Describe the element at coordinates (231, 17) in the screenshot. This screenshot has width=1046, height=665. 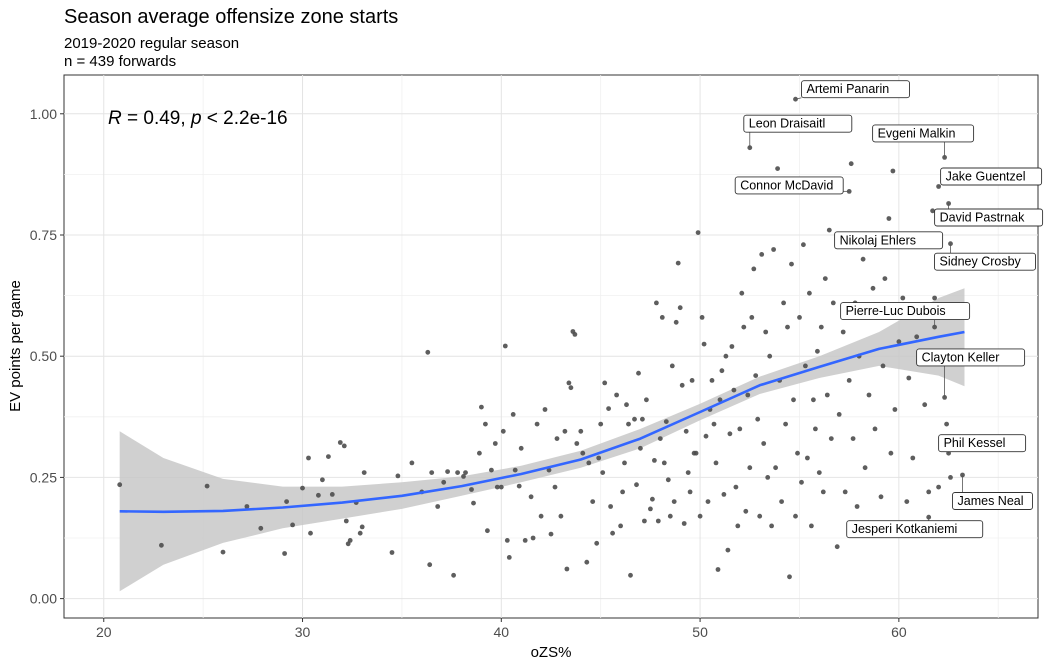
I see `chart-title: Season average offensize zone starts` at that location.